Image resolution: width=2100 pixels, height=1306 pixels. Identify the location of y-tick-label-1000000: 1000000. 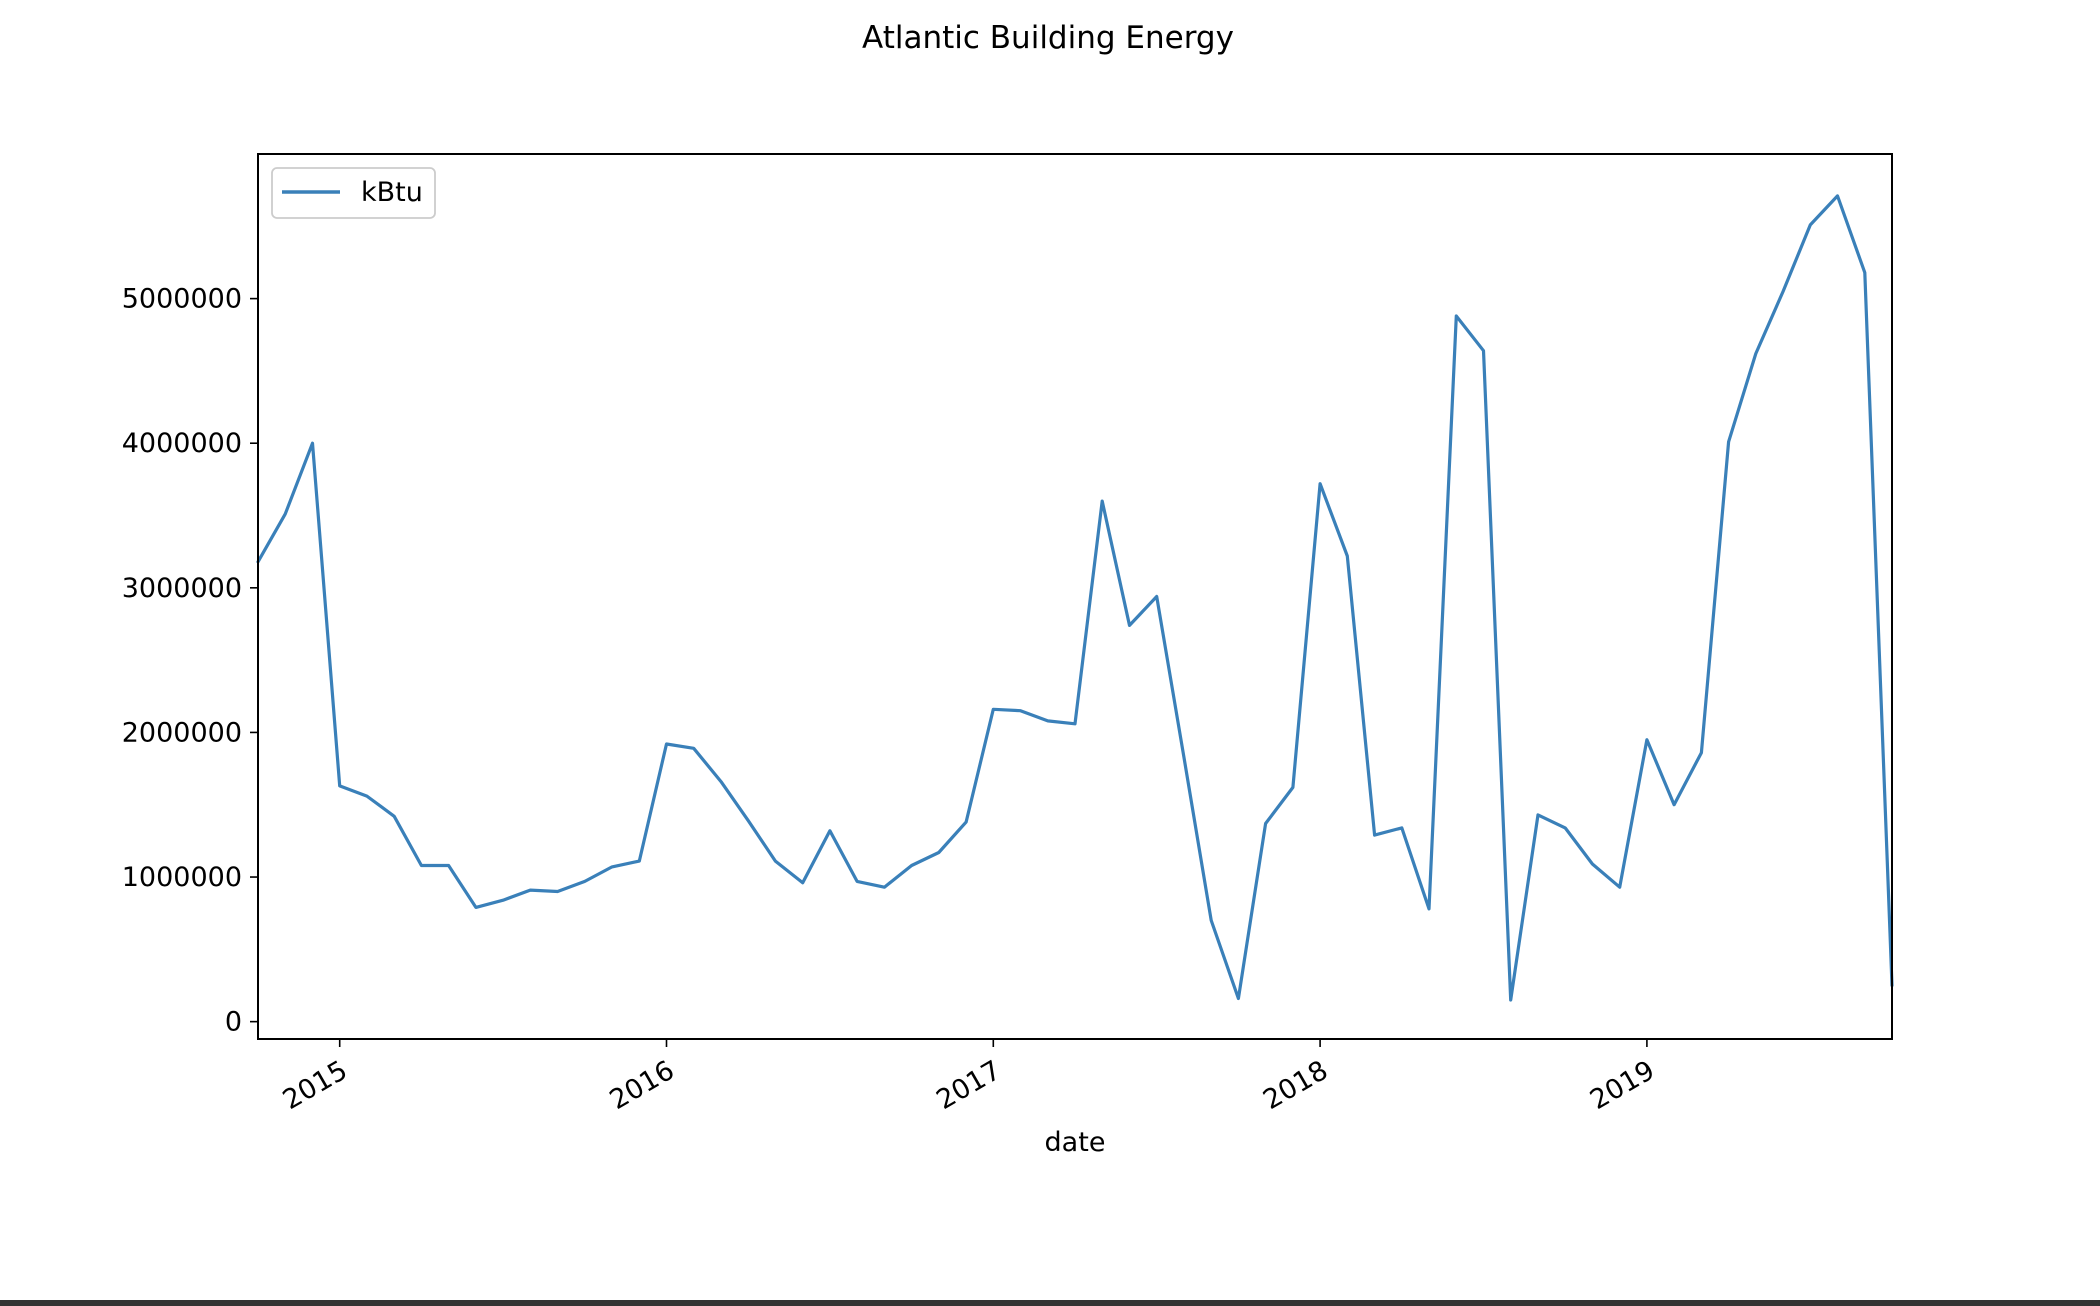
(182, 877).